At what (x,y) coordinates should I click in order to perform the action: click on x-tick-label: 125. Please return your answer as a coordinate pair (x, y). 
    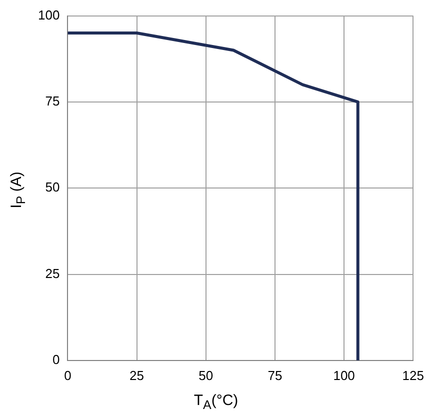
    Looking at the image, I should click on (413, 375).